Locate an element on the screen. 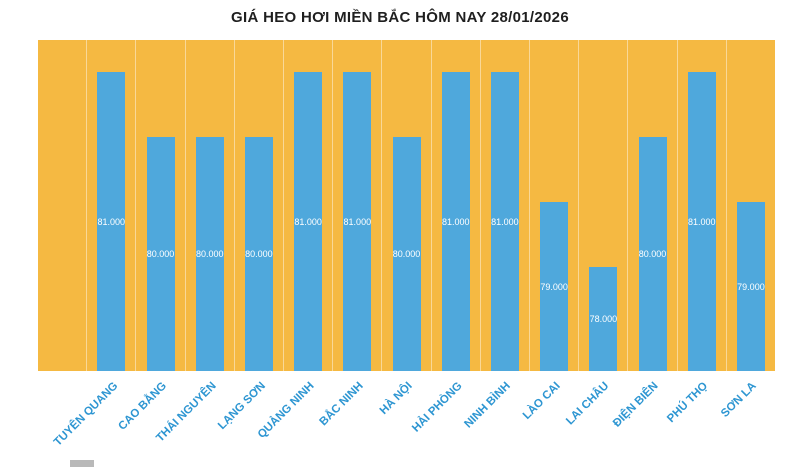 The width and height of the screenshot is (800, 467). axis-spacer-slot is located at coordinates (62, 205).